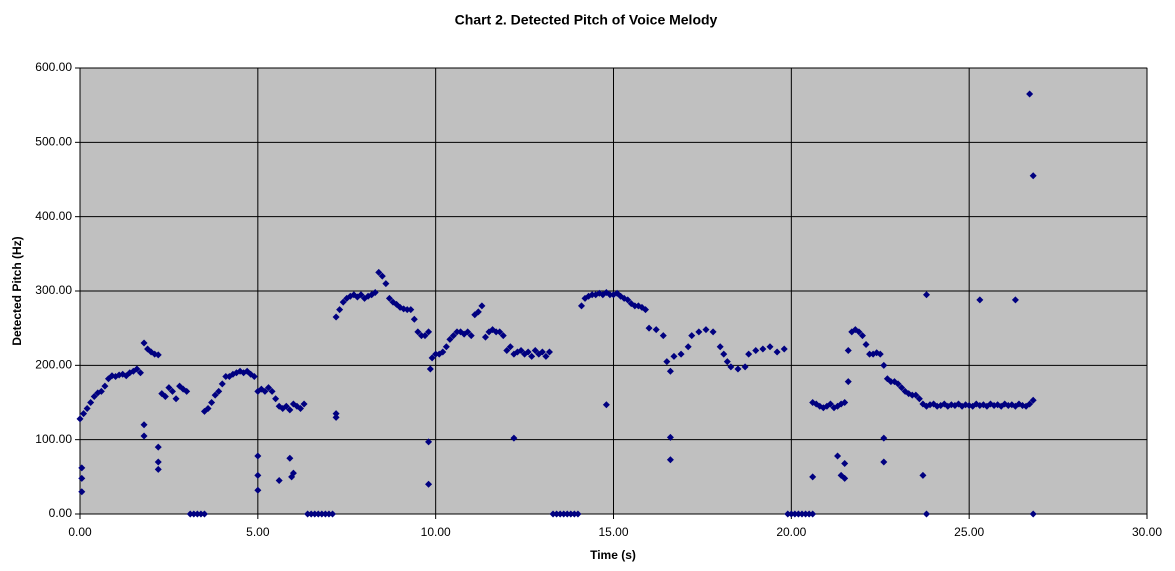 This screenshot has height=571, width=1175. What do you see at coordinates (613, 555) in the screenshot?
I see `x-axis-title: Time (s)` at bounding box center [613, 555].